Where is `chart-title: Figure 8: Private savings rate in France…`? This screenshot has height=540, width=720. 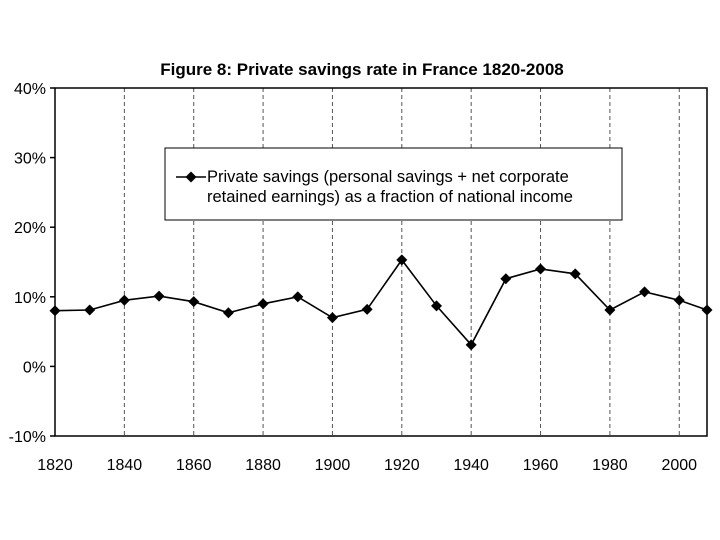
chart-title: Figure 8: Private savings rate in France… is located at coordinates (361, 69).